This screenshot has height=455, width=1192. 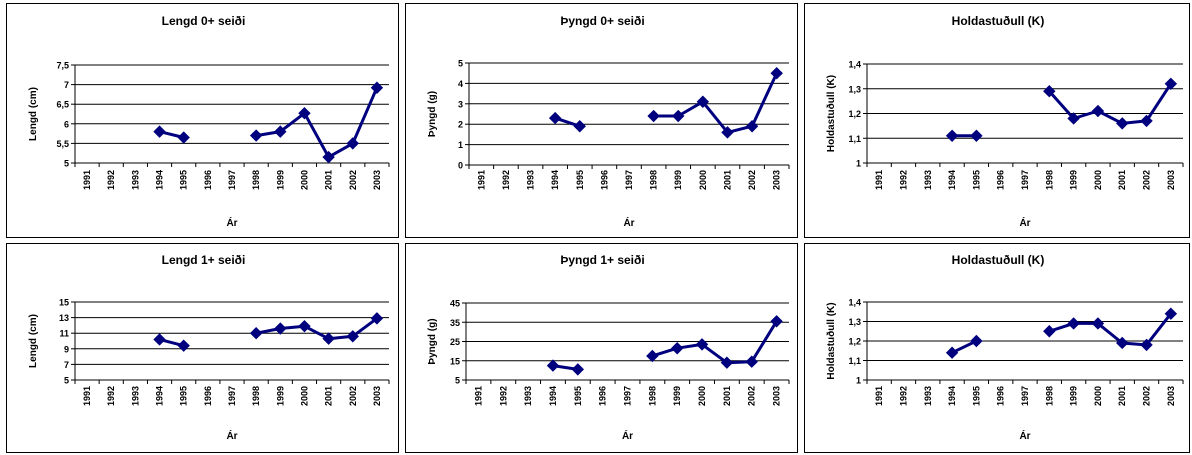 What do you see at coordinates (204, 21) in the screenshot?
I see `chart-title: Lengd 0+ seiði` at bounding box center [204, 21].